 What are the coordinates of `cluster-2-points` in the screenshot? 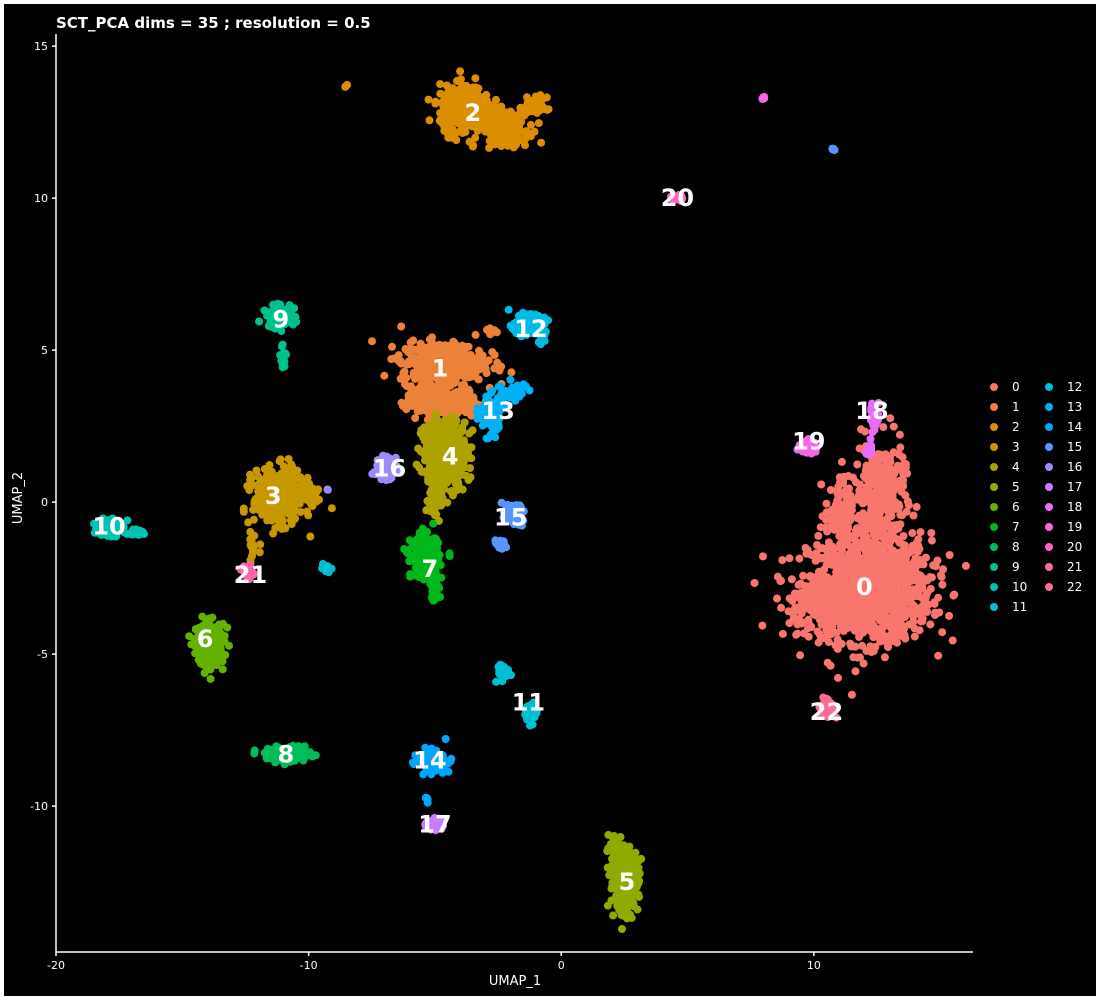 It's located at (447, 109).